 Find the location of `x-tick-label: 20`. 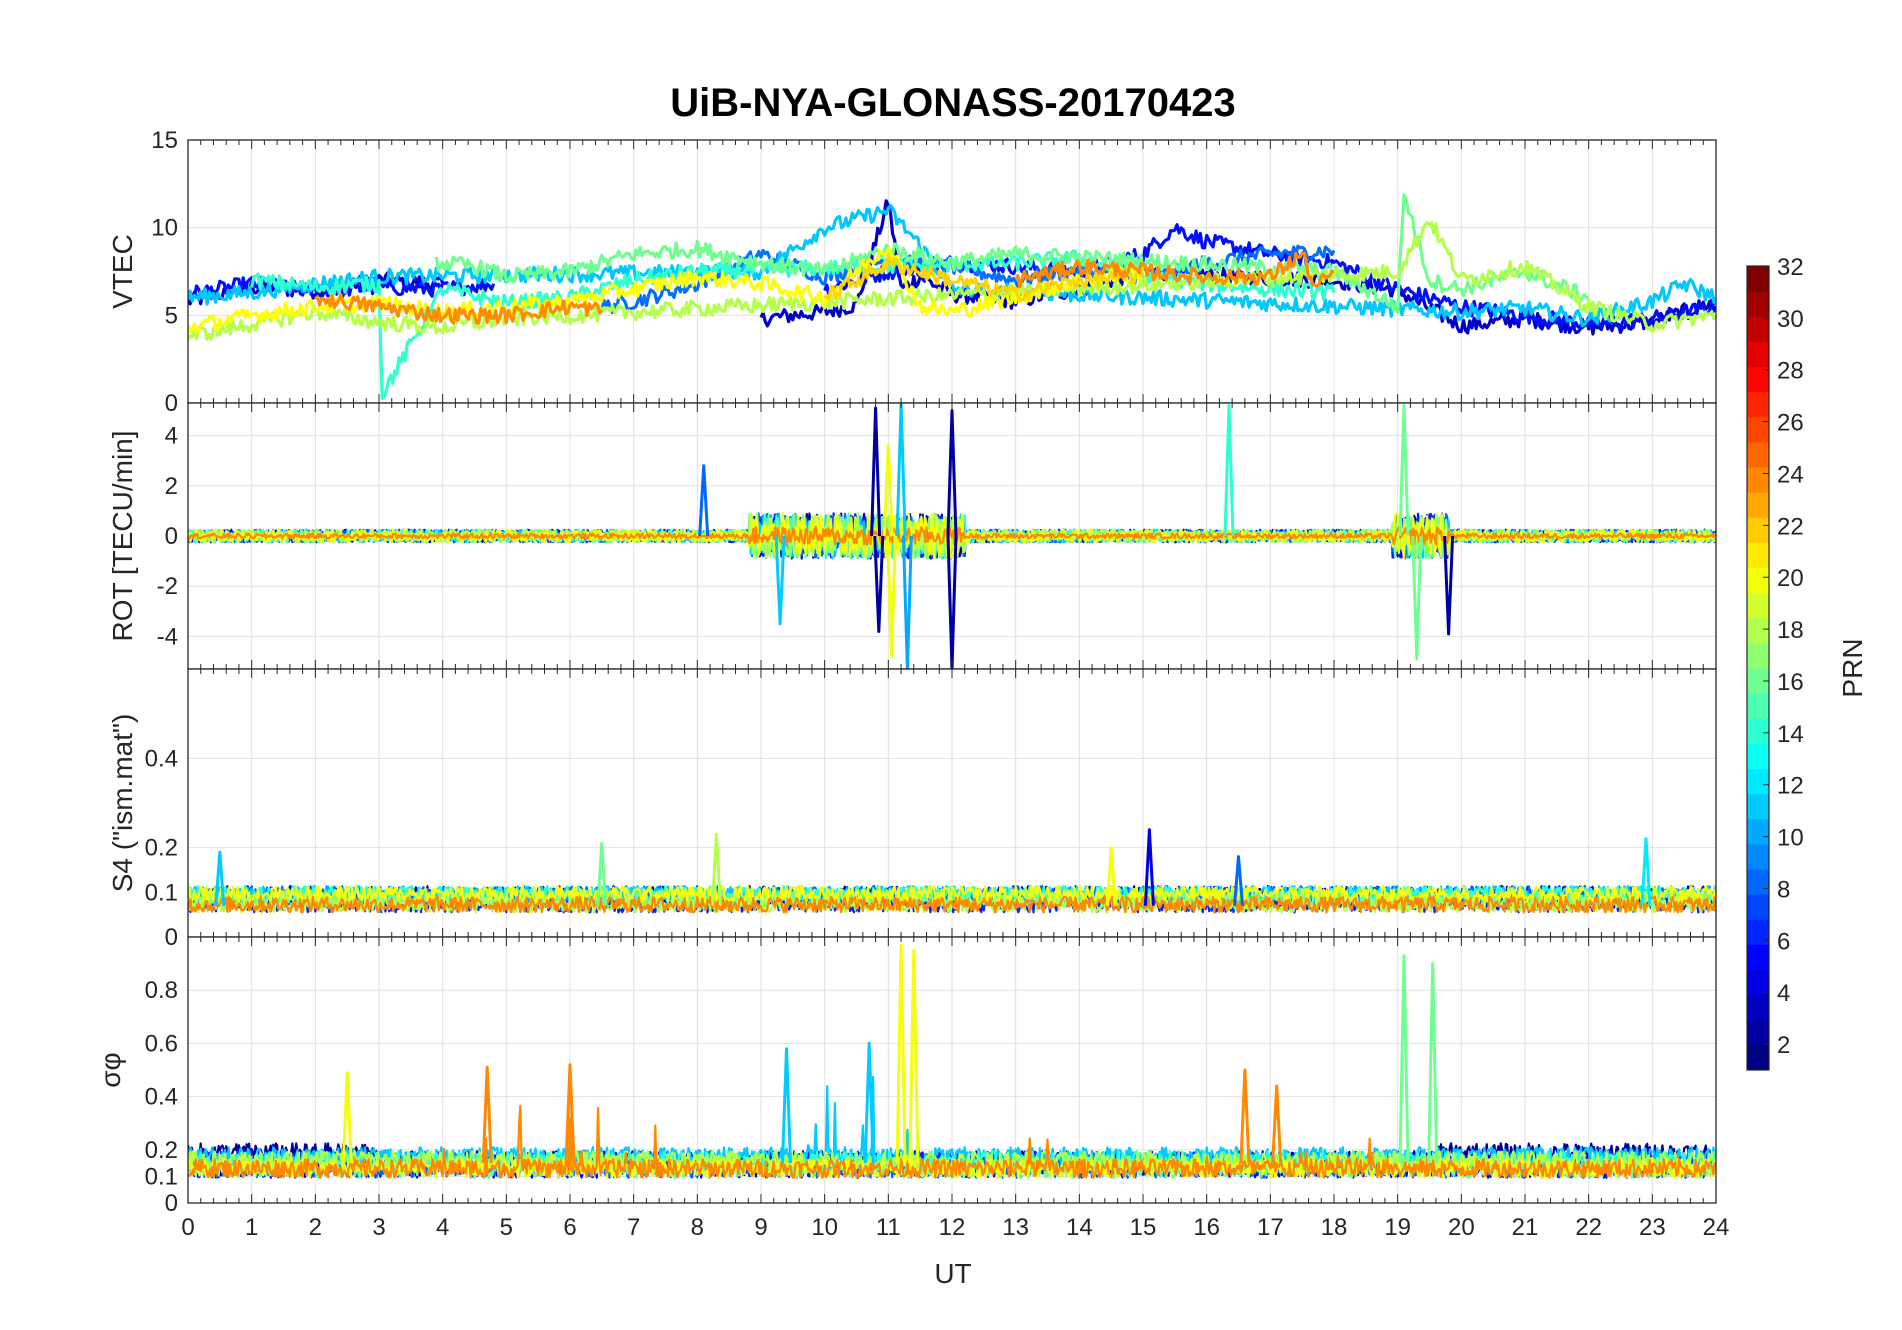

x-tick-label: 20 is located at coordinates (1461, 1227).